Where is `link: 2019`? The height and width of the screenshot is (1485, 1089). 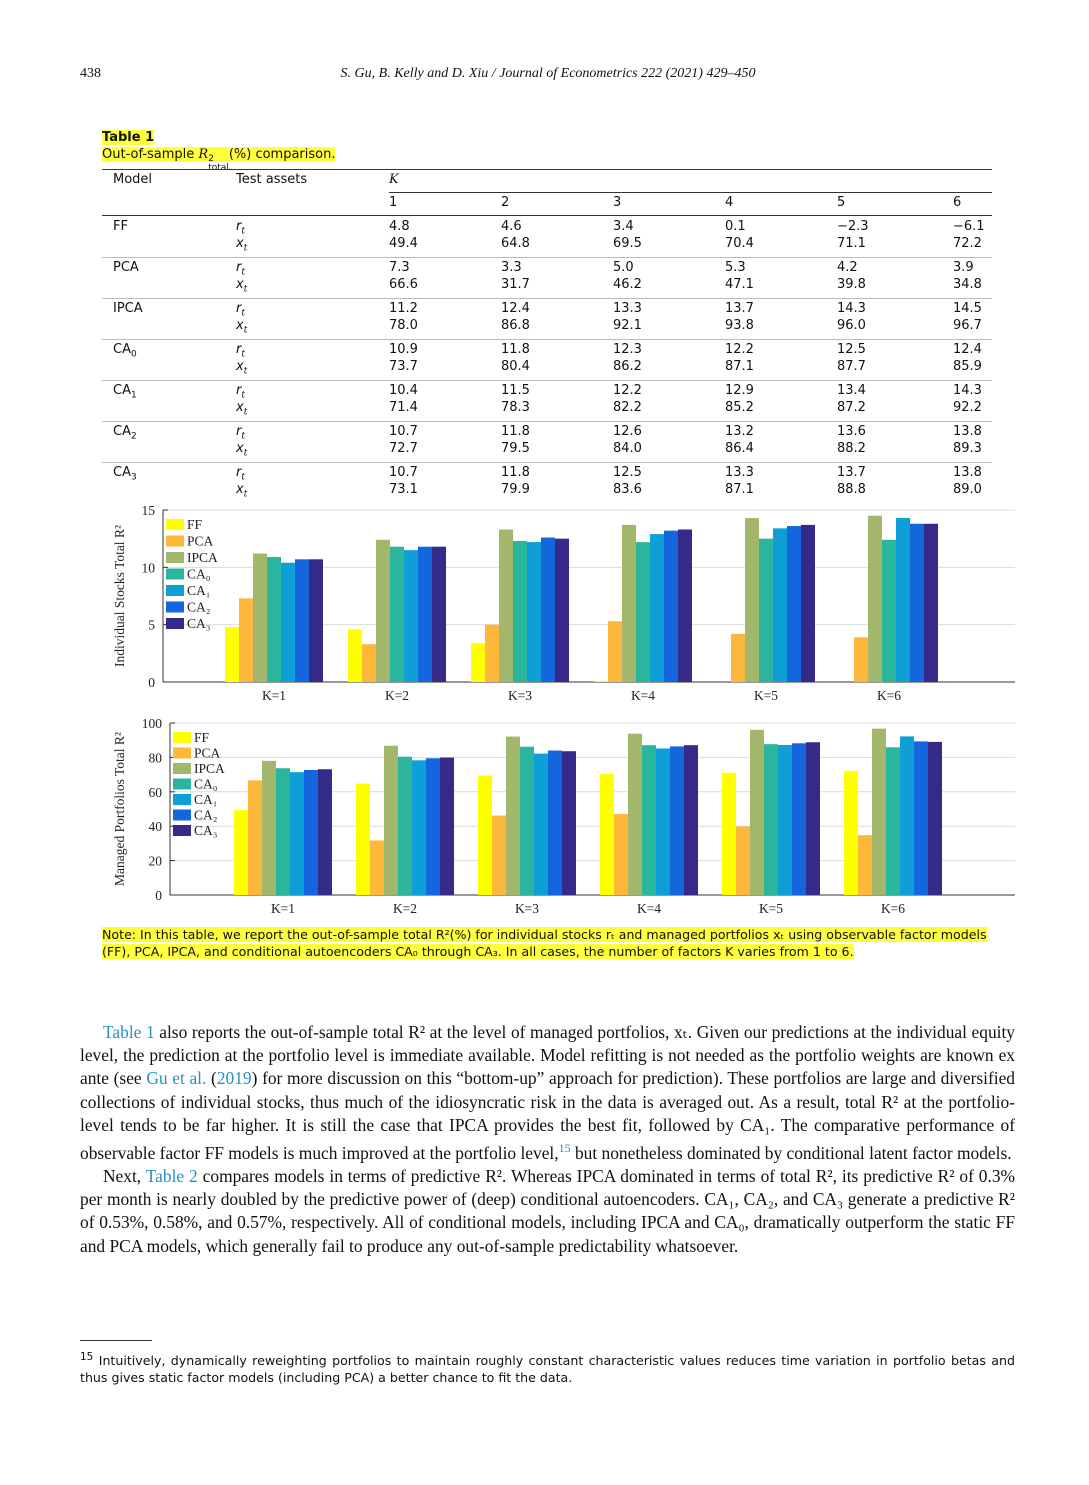
link: 2019 is located at coordinates (234, 1078).